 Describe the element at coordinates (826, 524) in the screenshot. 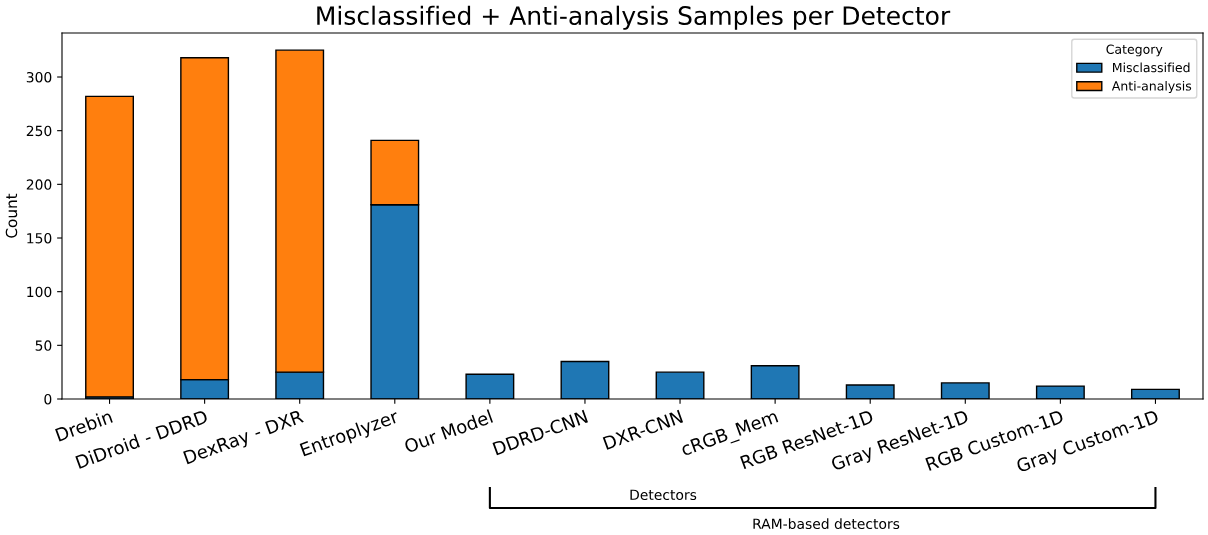

I see `text: RAM-based detectors` at that location.